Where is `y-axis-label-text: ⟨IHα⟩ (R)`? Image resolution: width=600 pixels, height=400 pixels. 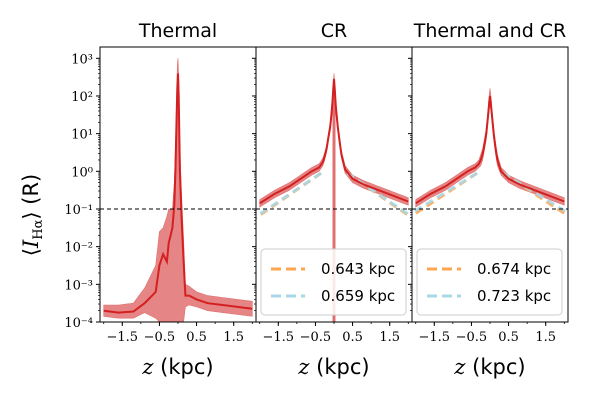
y-axis-label-text: ⟨IHα⟩ (R) is located at coordinates (32, 215).